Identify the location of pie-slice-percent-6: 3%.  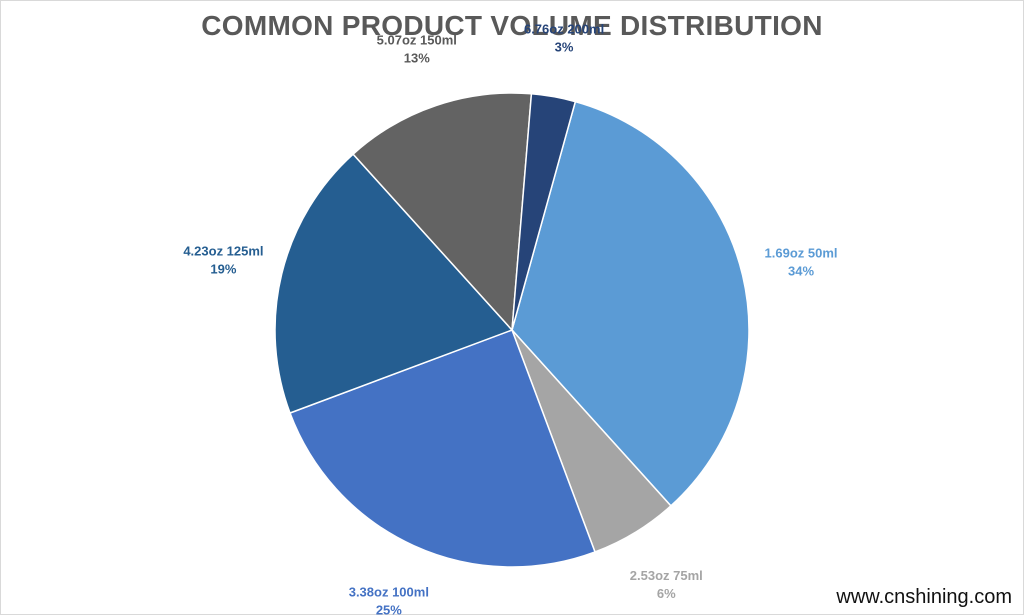
(564, 47).